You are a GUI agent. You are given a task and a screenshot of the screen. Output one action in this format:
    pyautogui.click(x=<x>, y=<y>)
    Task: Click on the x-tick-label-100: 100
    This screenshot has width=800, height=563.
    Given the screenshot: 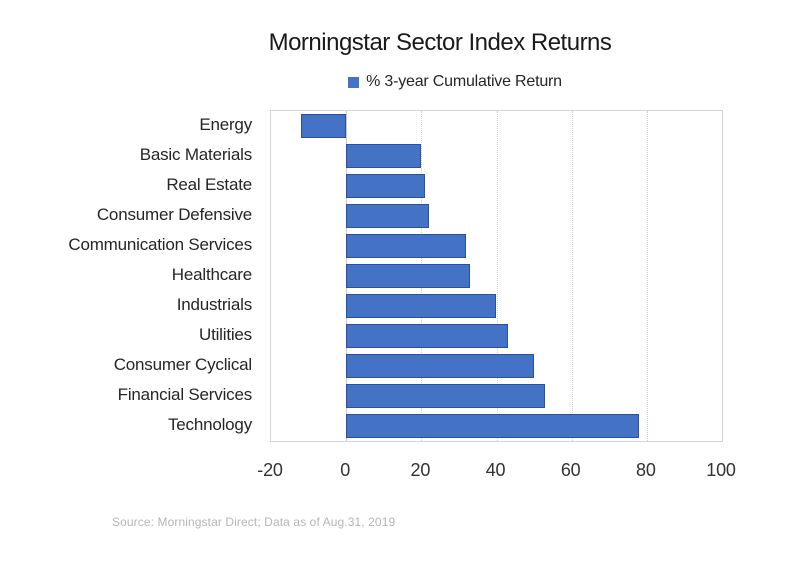 What is the action you would take?
    pyautogui.click(x=721, y=470)
    